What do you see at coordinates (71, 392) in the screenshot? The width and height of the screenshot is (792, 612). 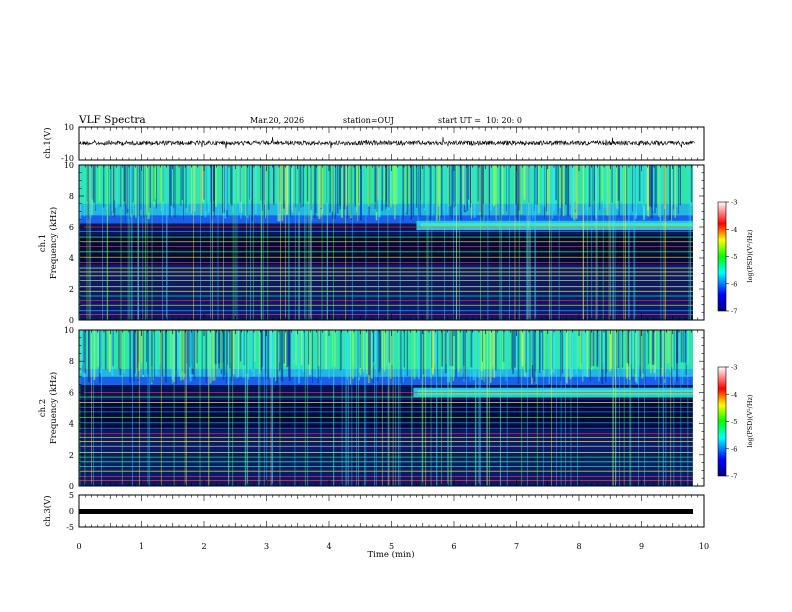 I see `y-tick-label: 6` at bounding box center [71, 392].